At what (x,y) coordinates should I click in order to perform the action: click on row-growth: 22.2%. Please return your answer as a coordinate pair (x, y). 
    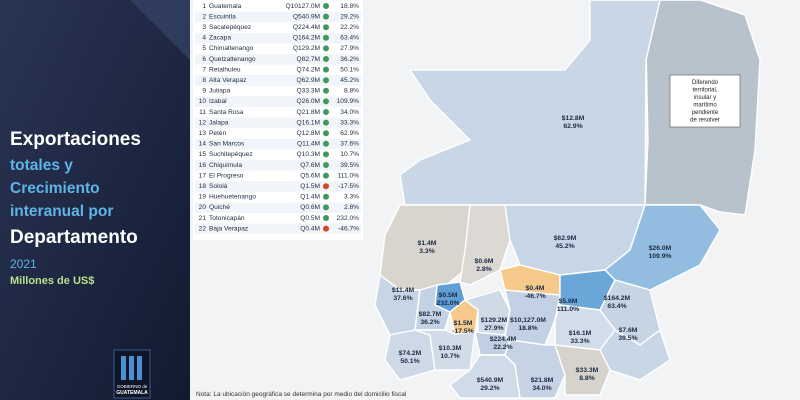
    Looking at the image, I should click on (349, 27).